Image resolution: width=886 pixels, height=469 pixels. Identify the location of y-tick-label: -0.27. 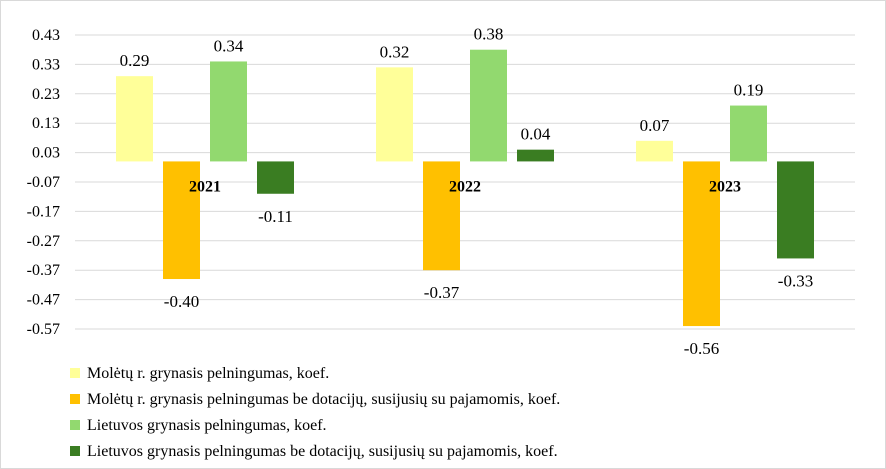
(43, 241).